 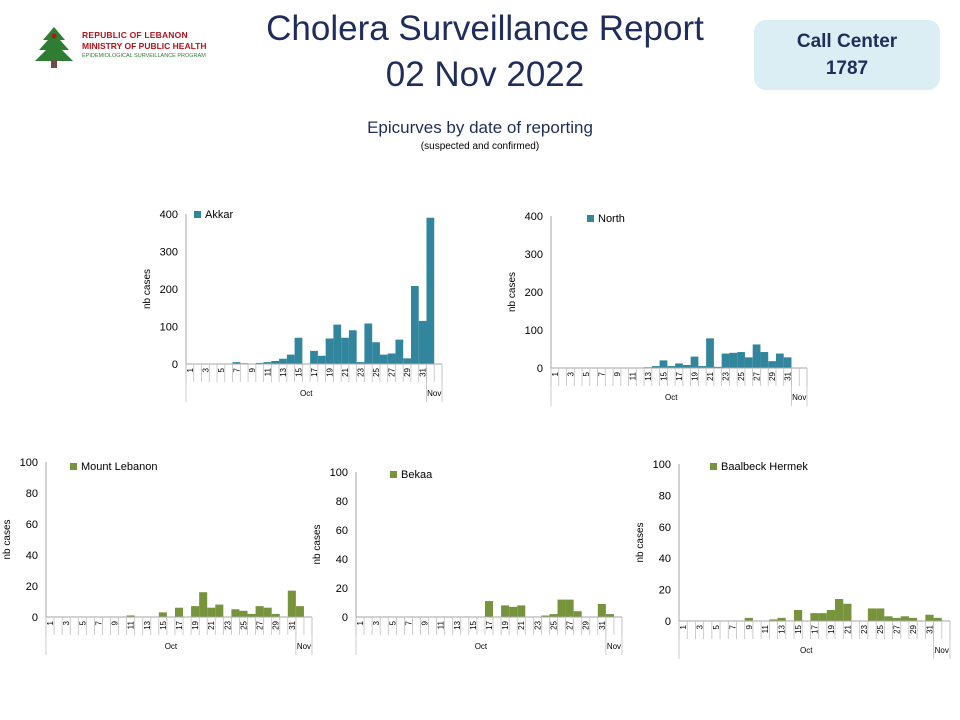 What do you see at coordinates (345, 371) in the screenshot?
I see `x-tick-label: 21` at bounding box center [345, 371].